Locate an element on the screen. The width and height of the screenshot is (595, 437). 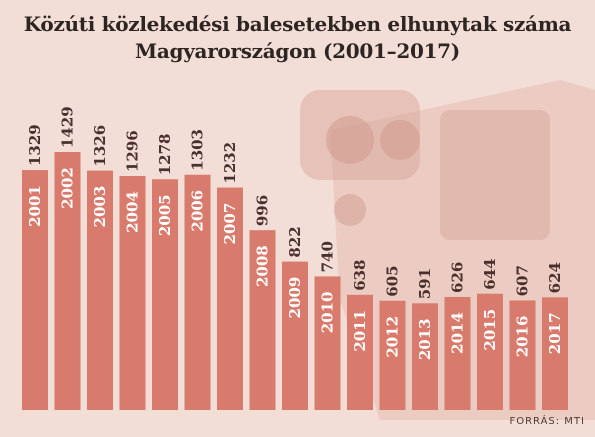
category-label: 2005 is located at coordinates (165, 215).